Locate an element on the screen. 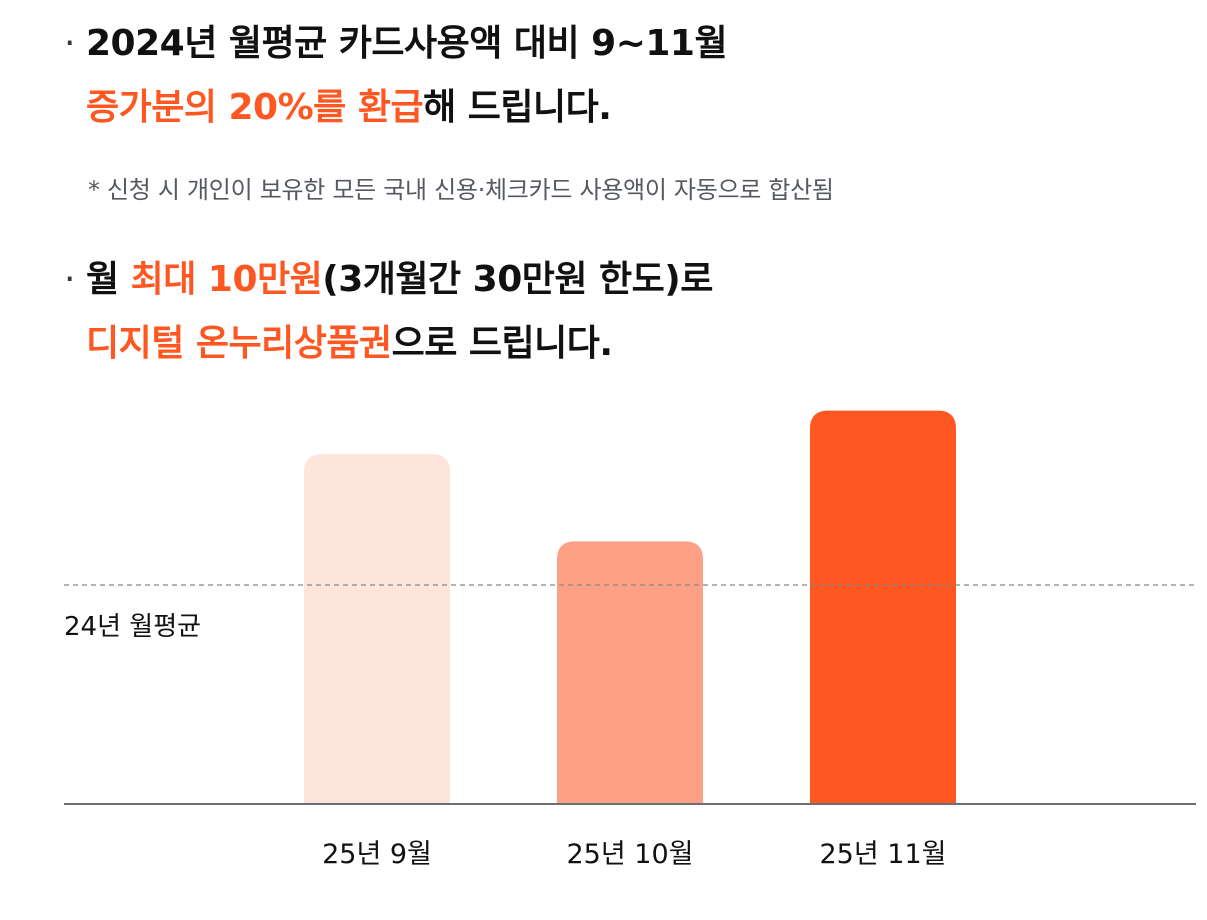  headline-2-rest: 으로 드립니다. is located at coordinates (502, 343).